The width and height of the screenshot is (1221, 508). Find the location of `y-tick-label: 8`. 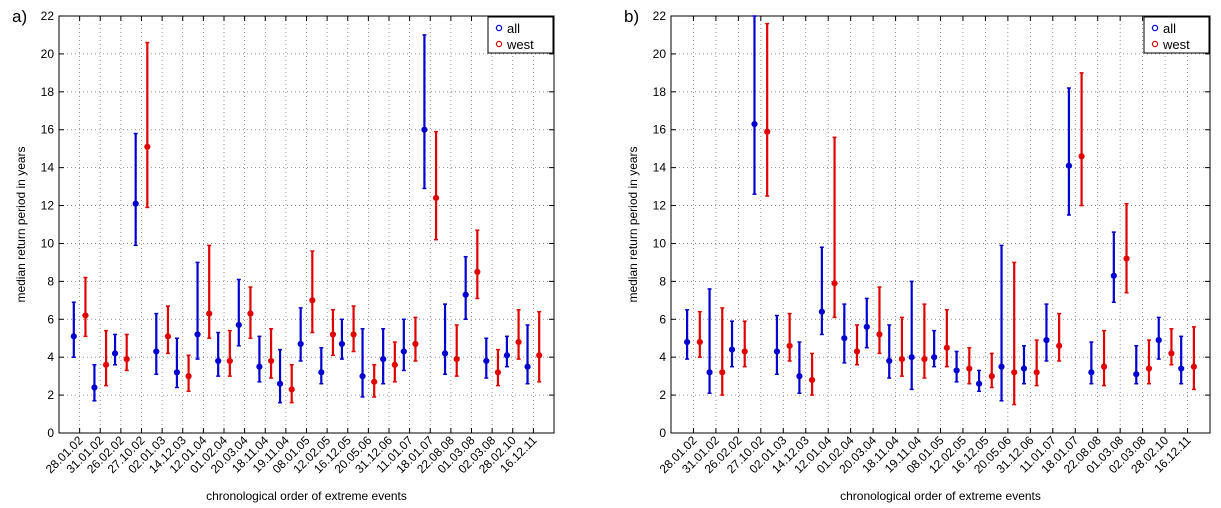

y-tick-label: 8 is located at coordinates (50, 281).